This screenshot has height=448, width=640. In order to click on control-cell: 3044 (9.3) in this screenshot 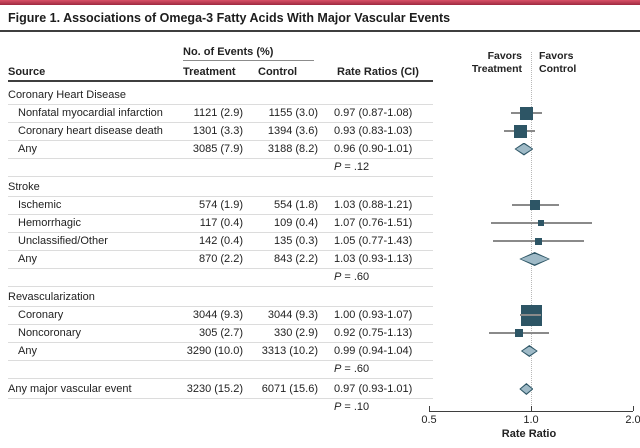, I will do `click(292, 315)`.